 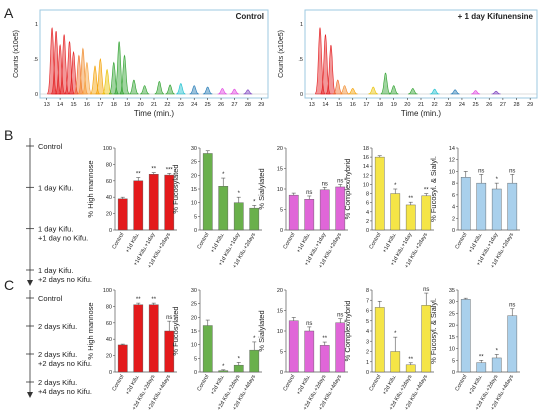 What do you see at coordinates (476, 385) in the screenshot?
I see `category-label: +2d Kifu.` at bounding box center [476, 385].